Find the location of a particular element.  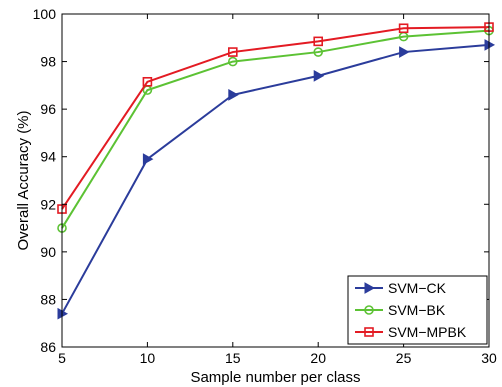

x-tick-label: 10 is located at coordinates (148, 358).